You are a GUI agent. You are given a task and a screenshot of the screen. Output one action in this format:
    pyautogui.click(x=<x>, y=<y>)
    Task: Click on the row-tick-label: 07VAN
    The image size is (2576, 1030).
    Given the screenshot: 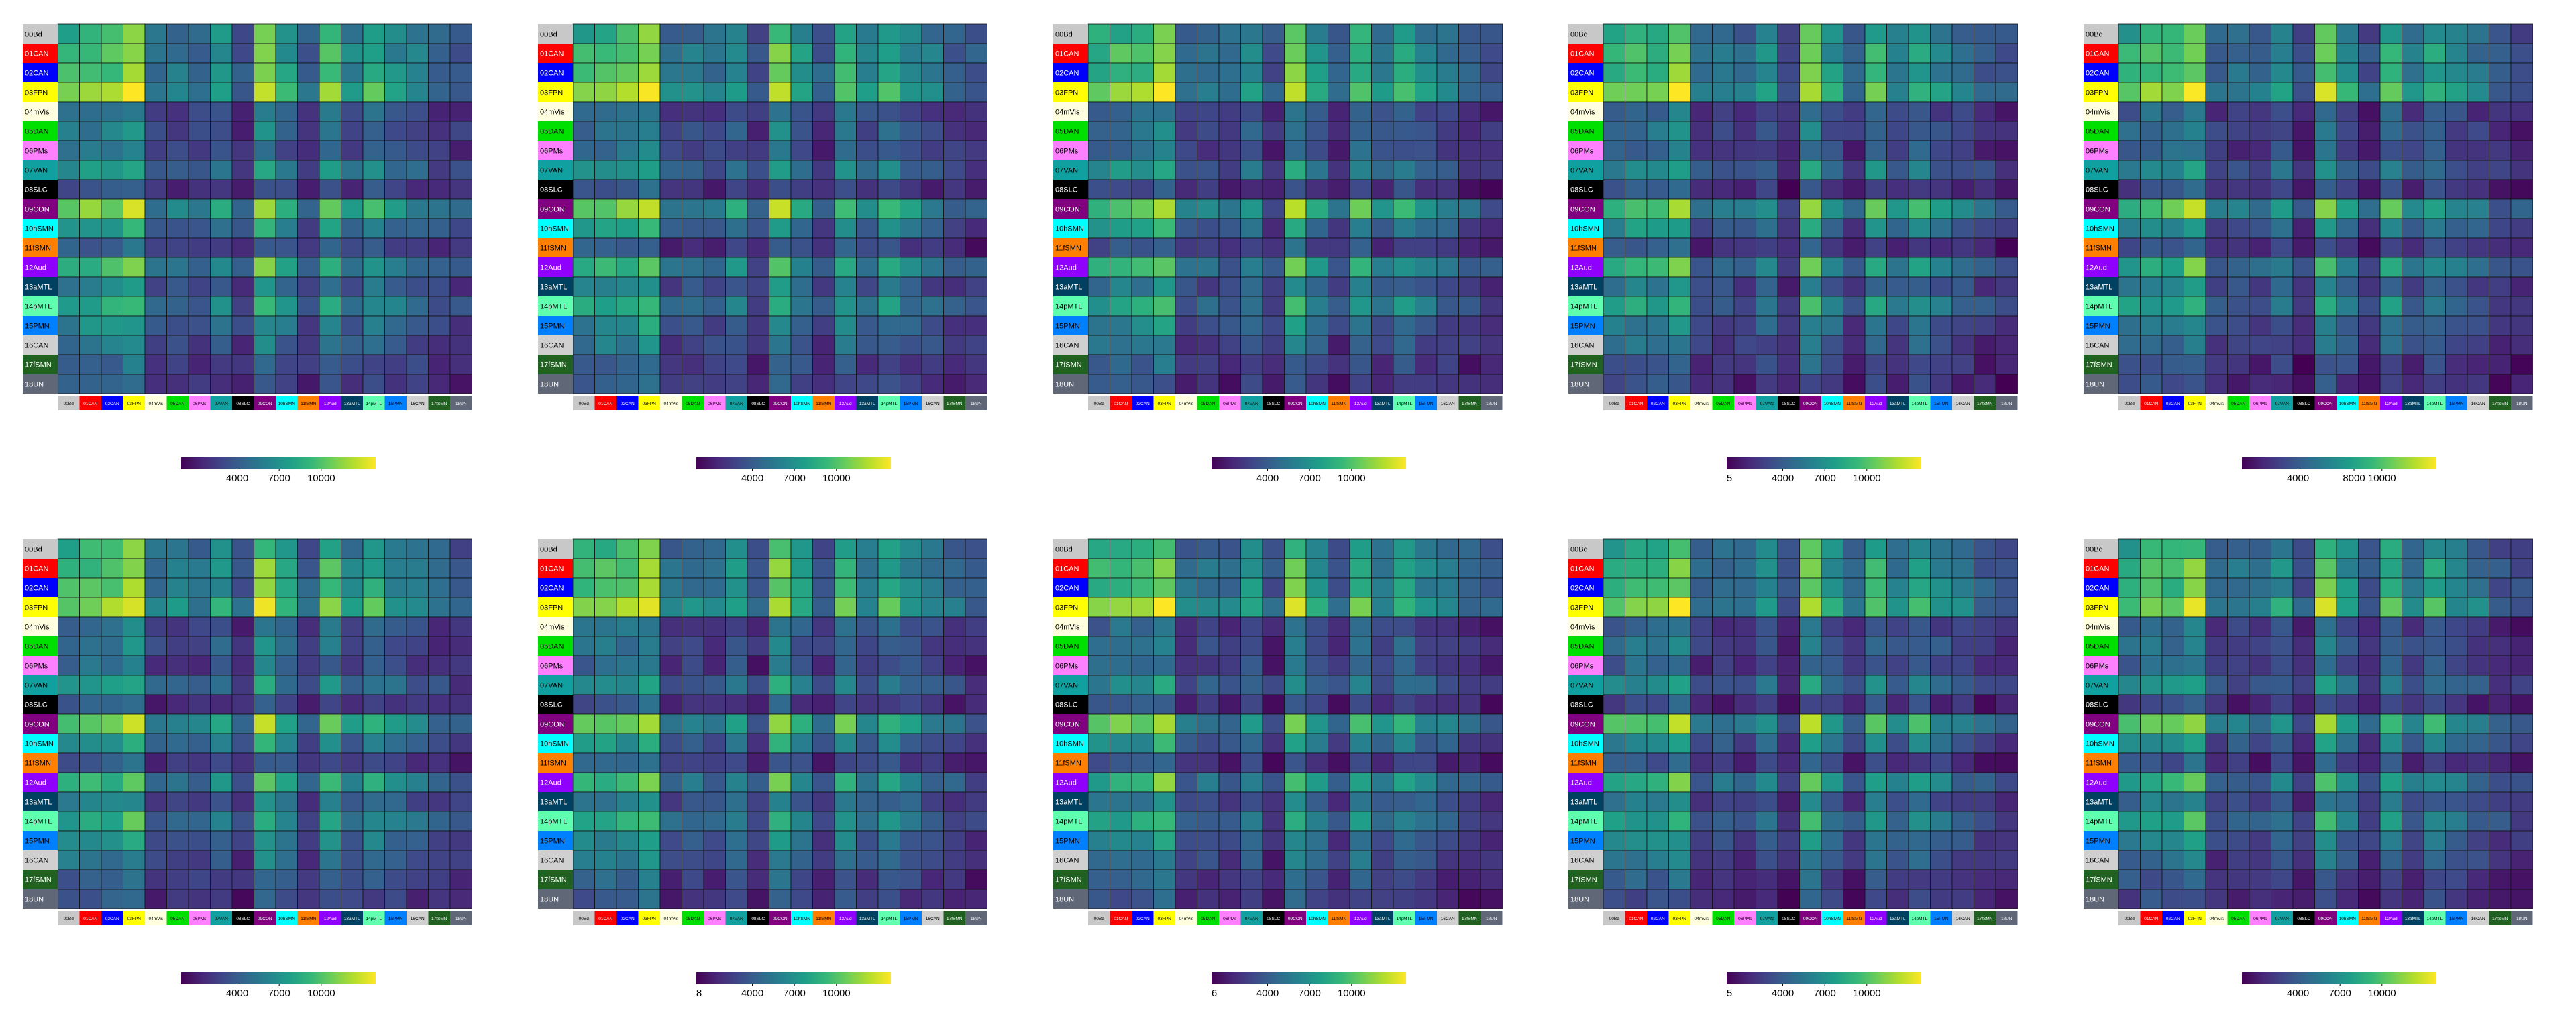 What is the action you would take?
    pyautogui.click(x=1581, y=171)
    